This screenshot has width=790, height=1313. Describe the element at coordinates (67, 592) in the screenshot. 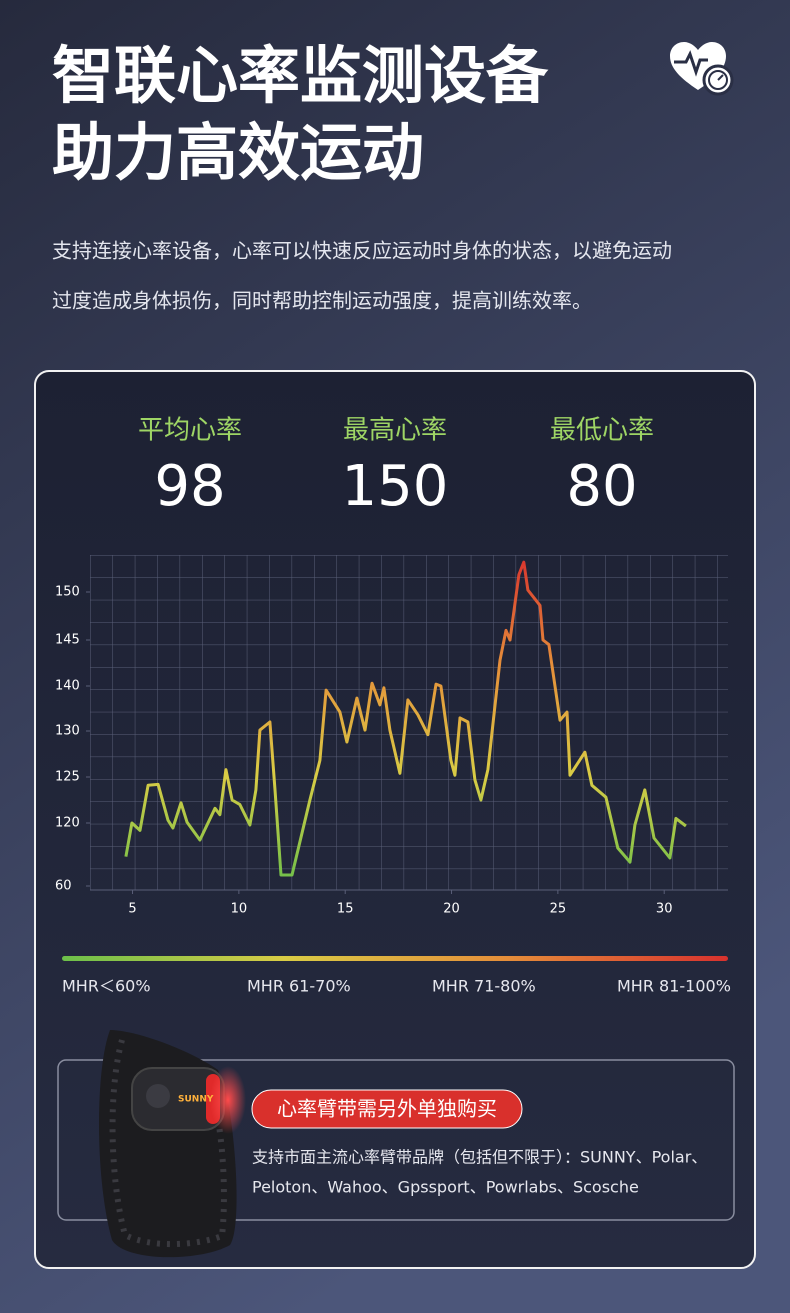

I see `y-tick-label: 150` at that location.